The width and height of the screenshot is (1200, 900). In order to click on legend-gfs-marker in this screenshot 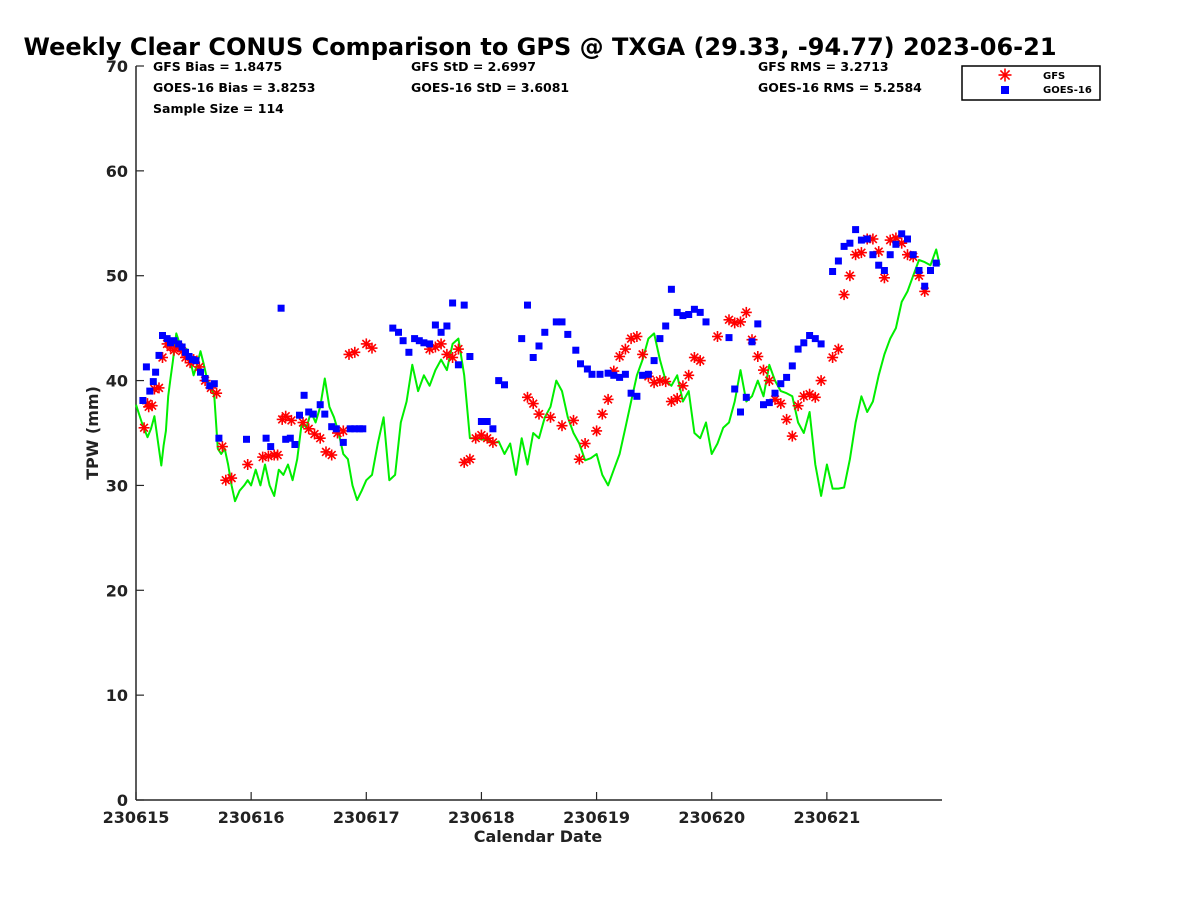, I will do `click(1005, 75)`.